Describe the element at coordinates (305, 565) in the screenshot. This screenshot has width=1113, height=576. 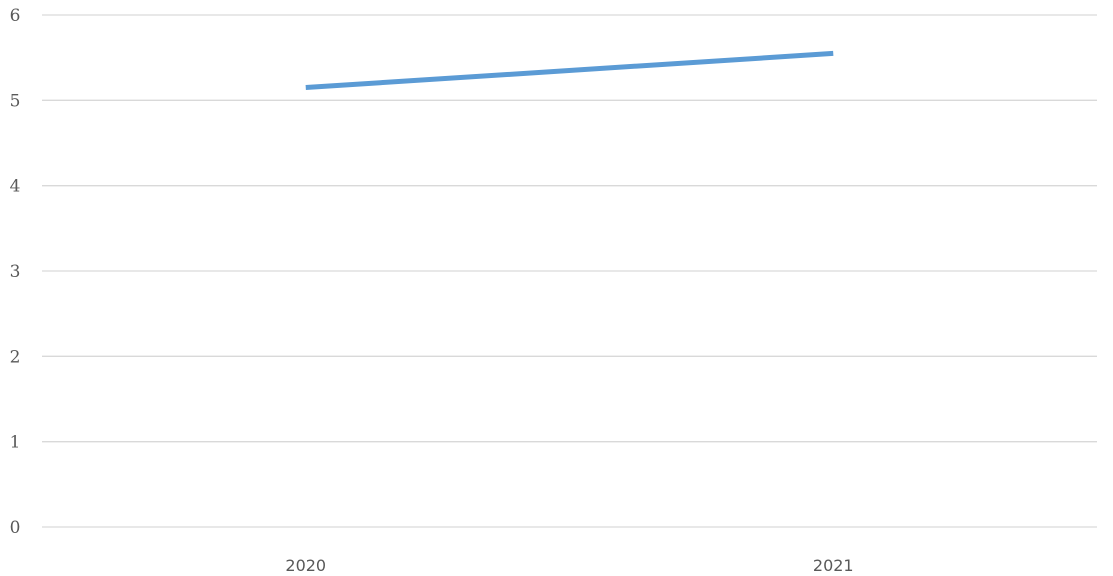
I see `x-tick-label: 2020` at that location.